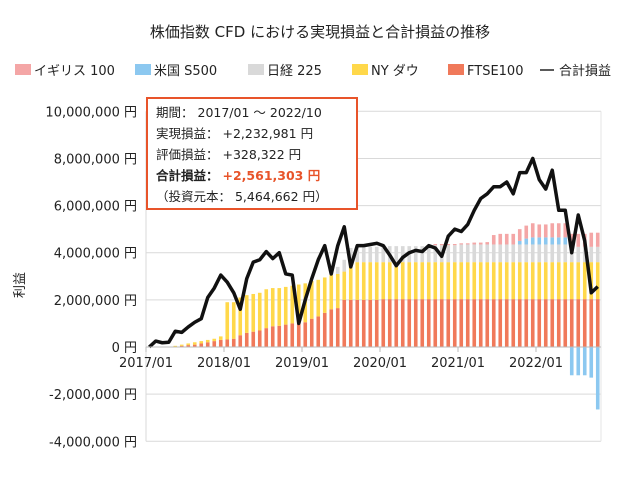  What do you see at coordinates (268, 133) in the screenshot?
I see `realized-value: +2,232,981 円` at bounding box center [268, 133].